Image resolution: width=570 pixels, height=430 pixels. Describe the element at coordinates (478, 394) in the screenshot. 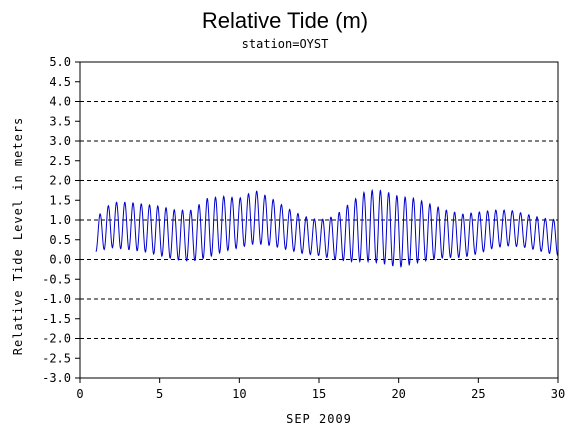

I see `x-tick-label: 25` at that location.